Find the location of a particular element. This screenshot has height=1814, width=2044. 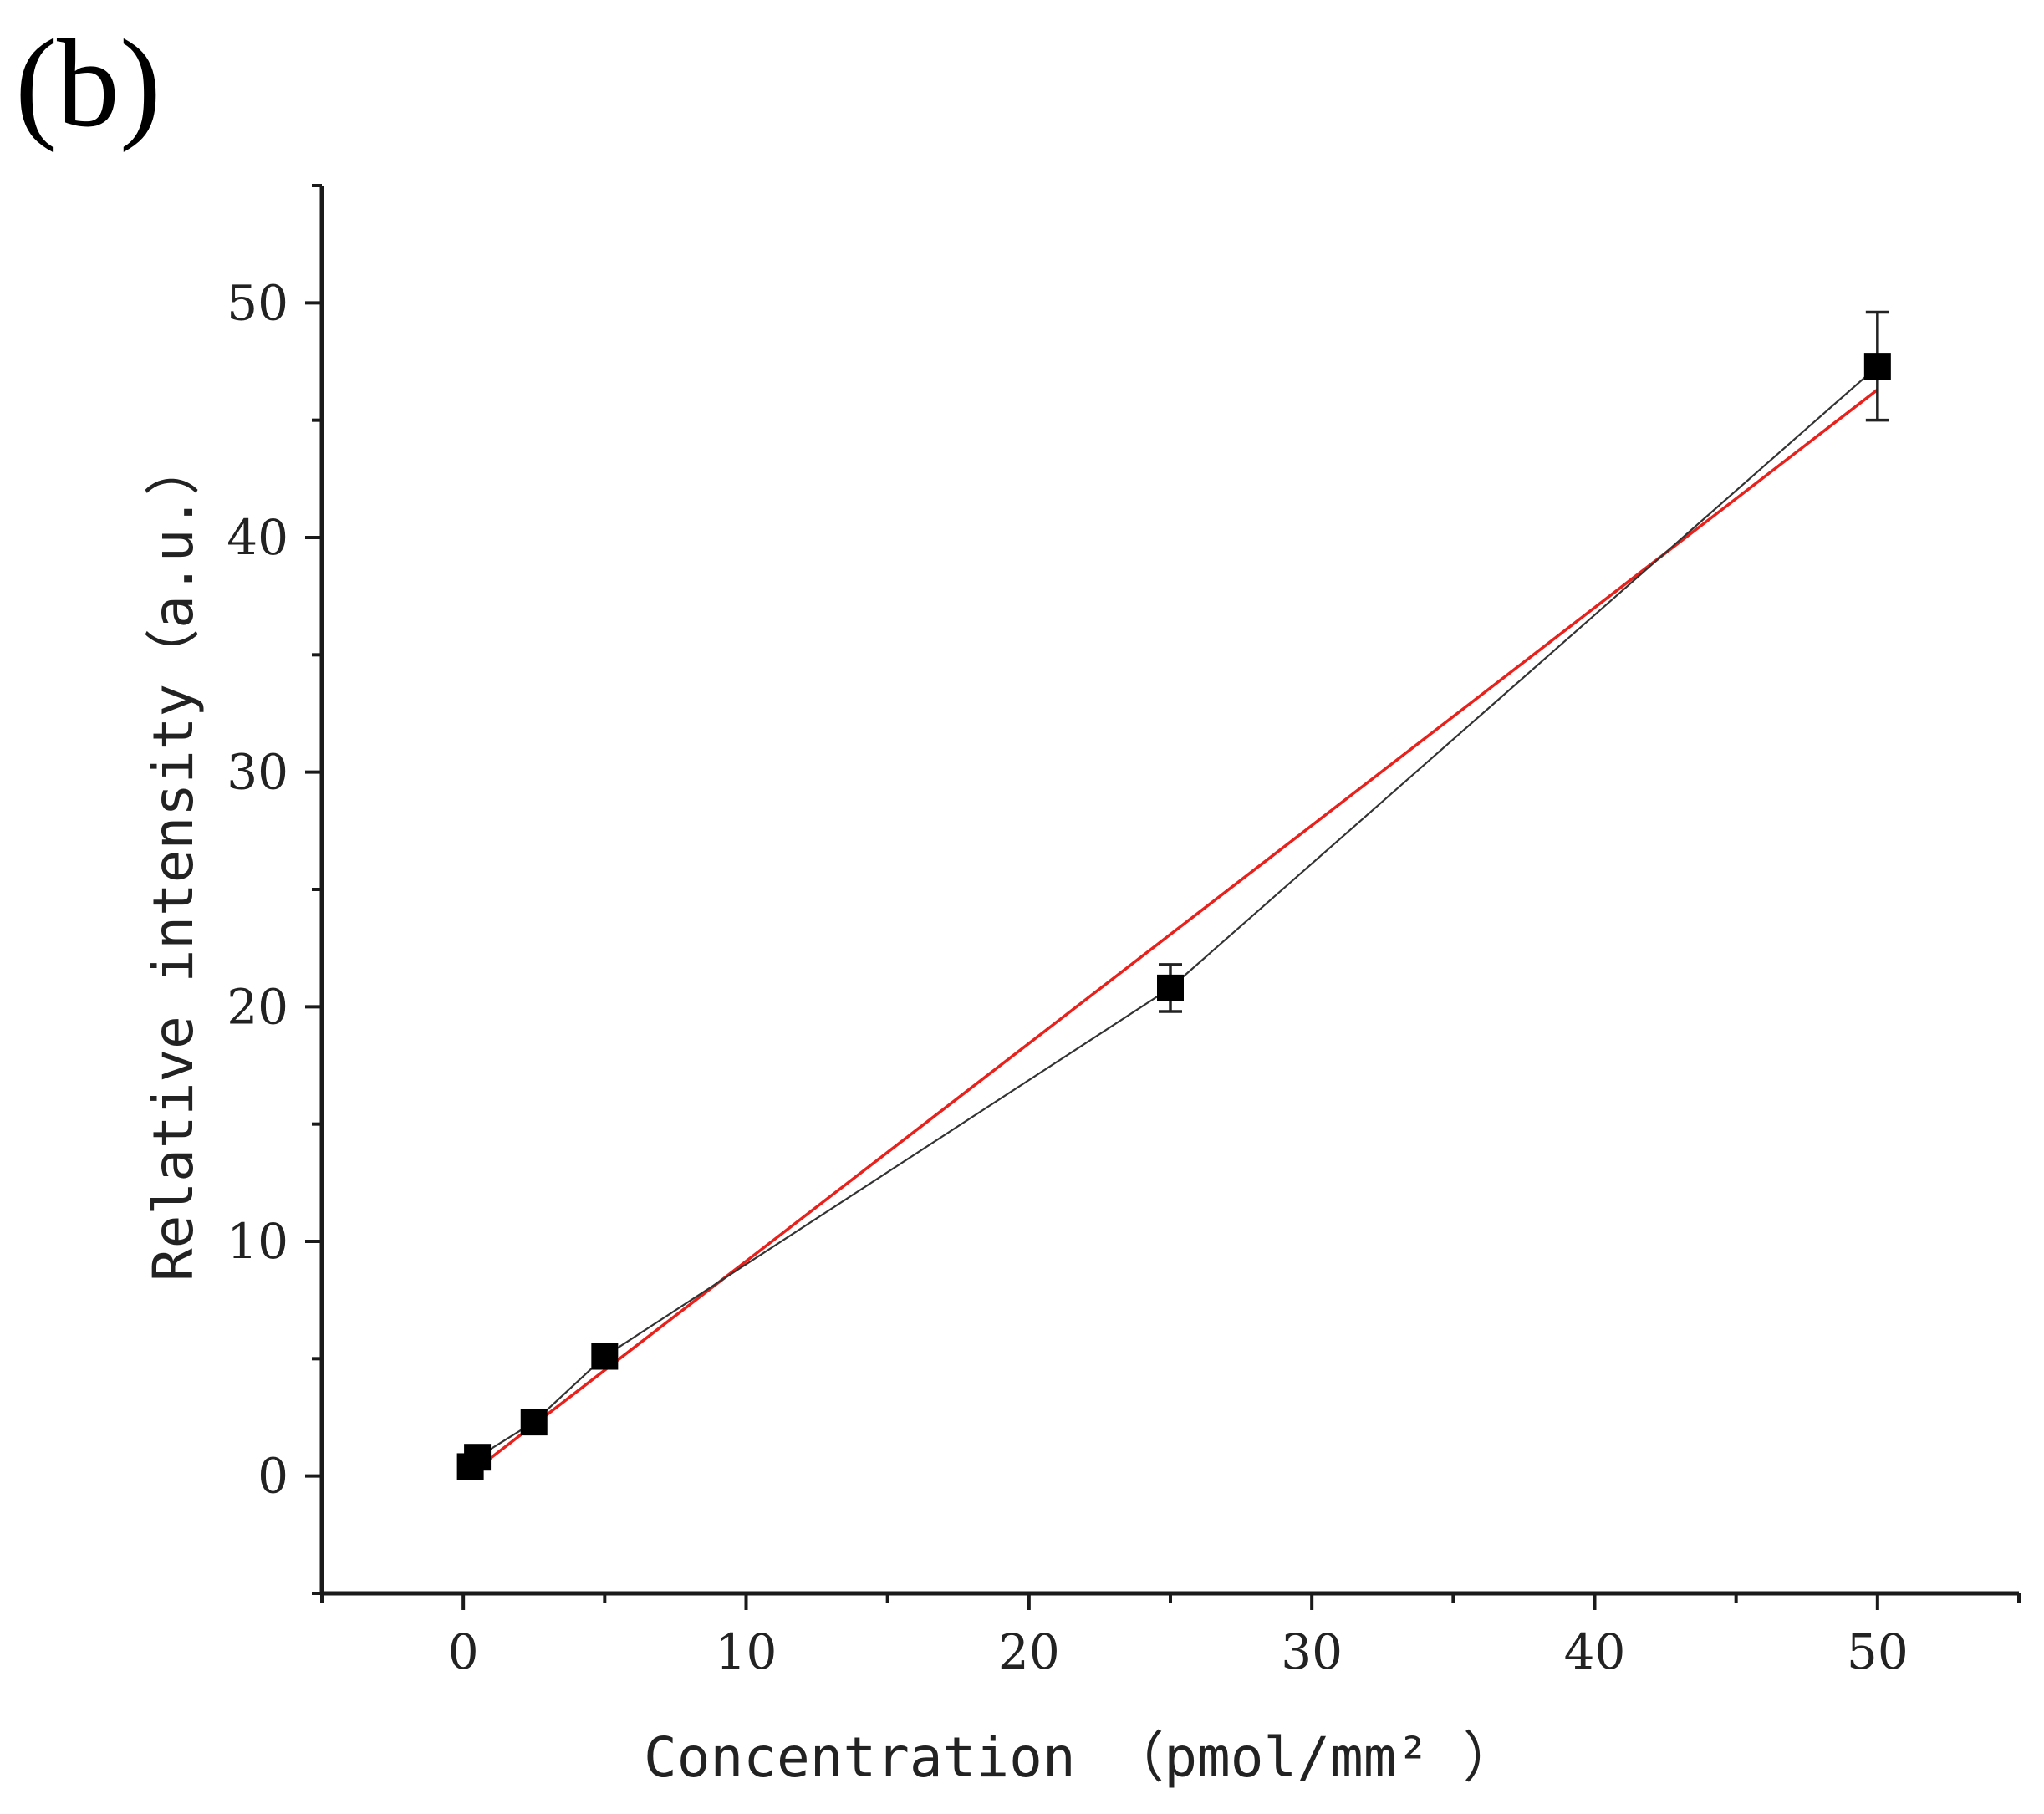

x-tick-label: 20 is located at coordinates (1029, 1651).